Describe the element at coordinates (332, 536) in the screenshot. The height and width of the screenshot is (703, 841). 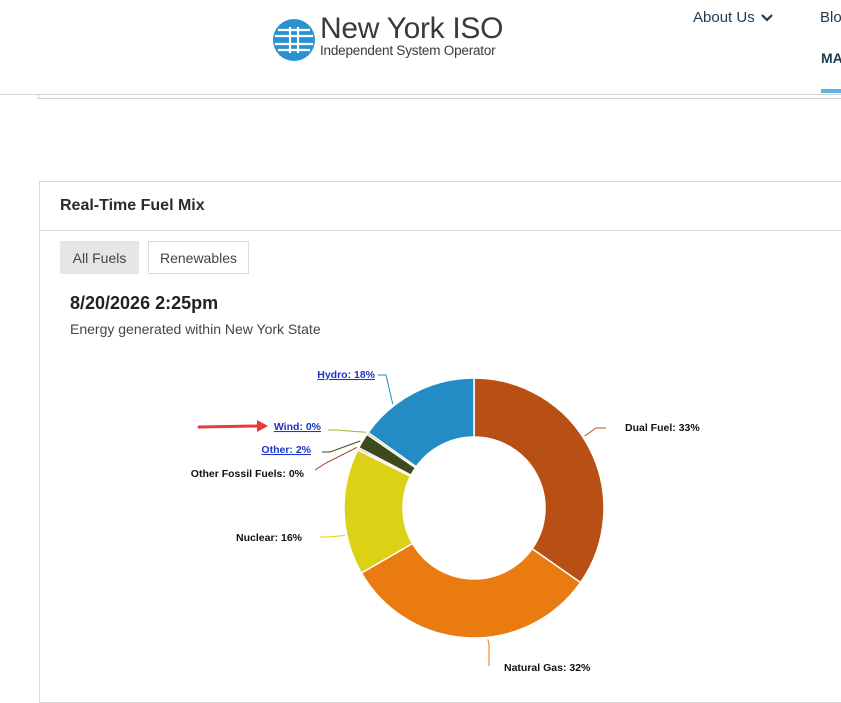
I see `connector-nuclear` at that location.